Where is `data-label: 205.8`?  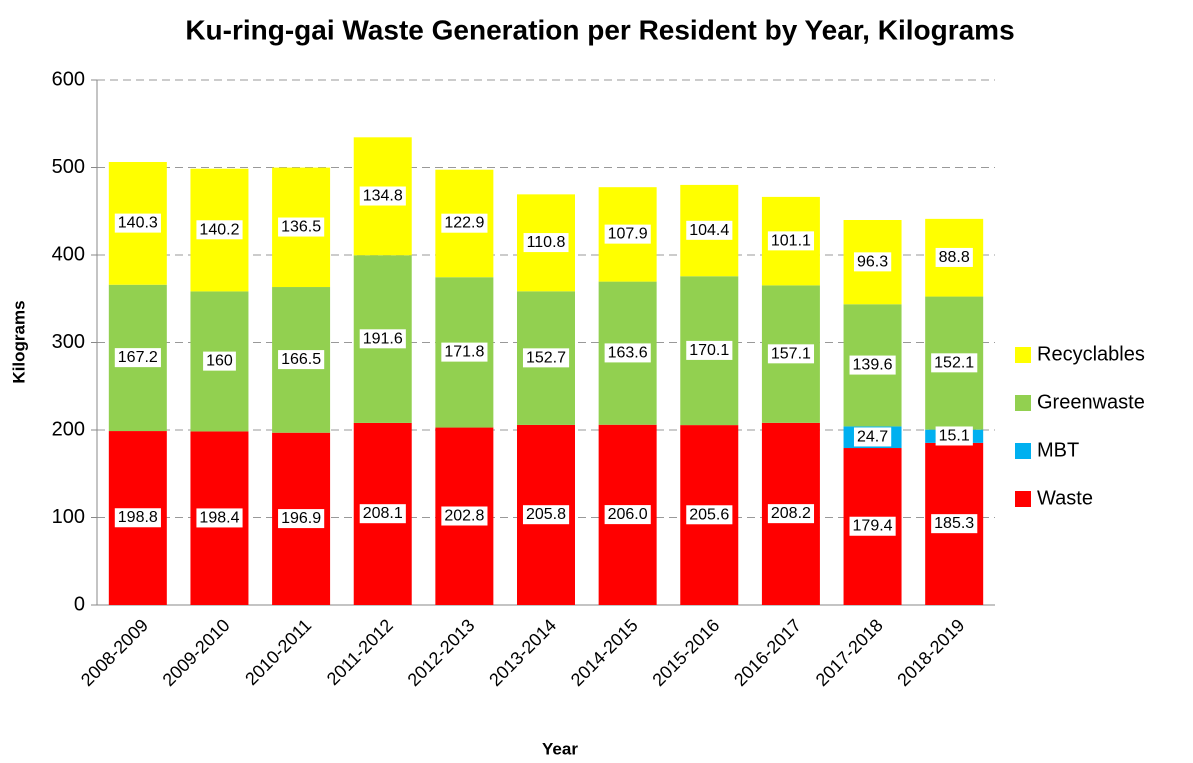
data-label: 205.8 is located at coordinates (546, 514).